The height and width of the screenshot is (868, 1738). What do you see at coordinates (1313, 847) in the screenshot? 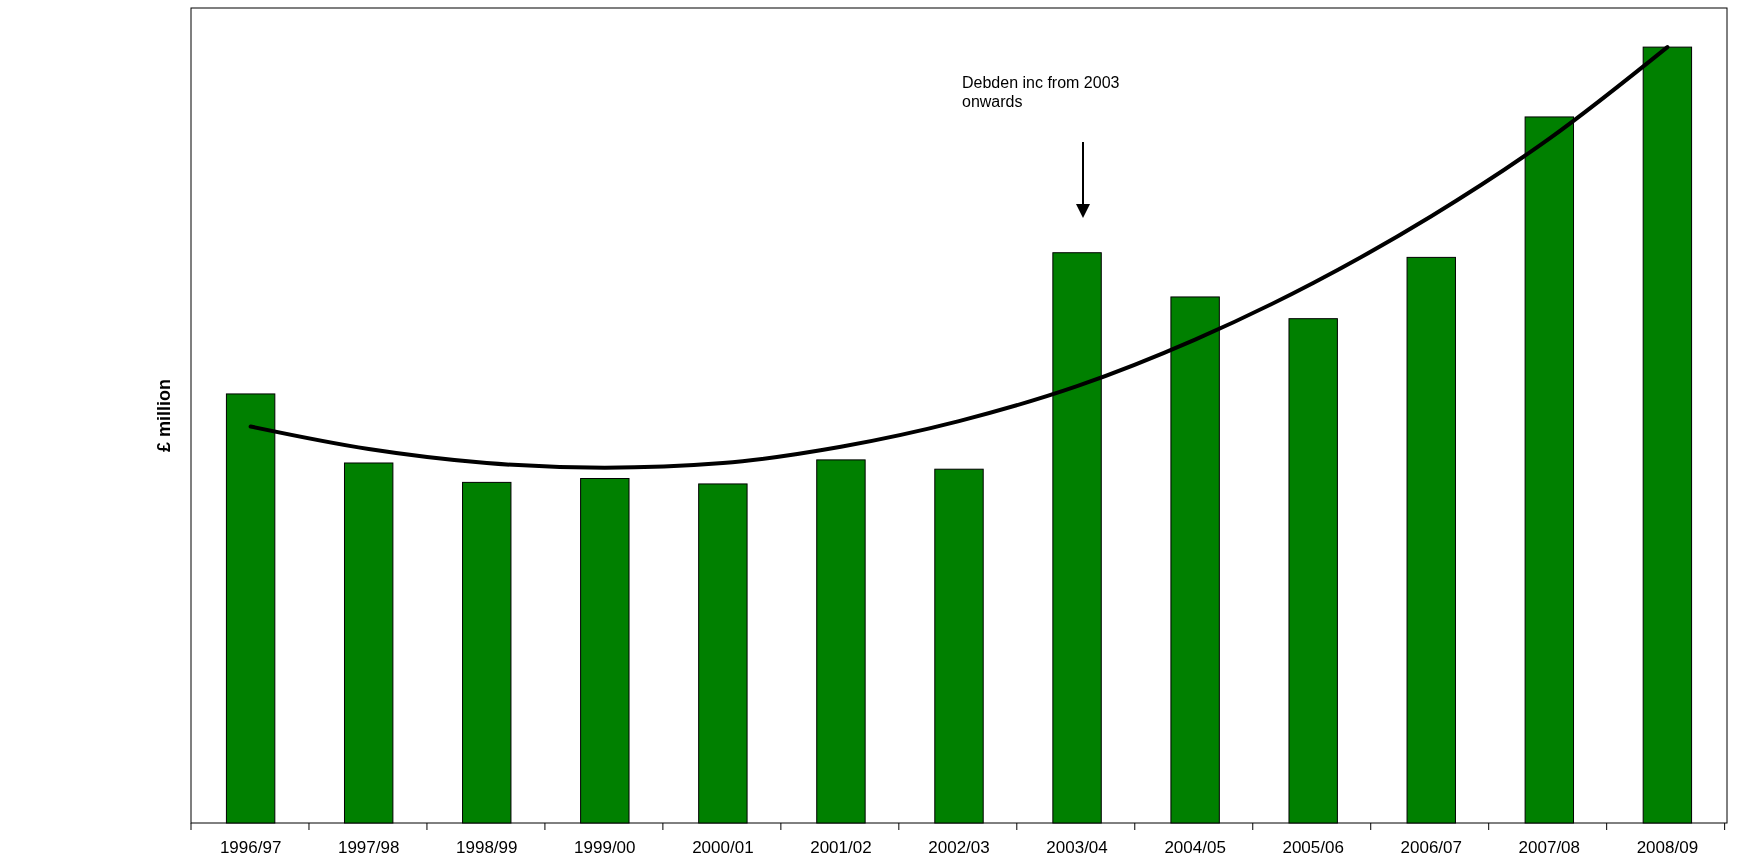
I see `x-tick-label: 2005/06` at bounding box center [1313, 847].